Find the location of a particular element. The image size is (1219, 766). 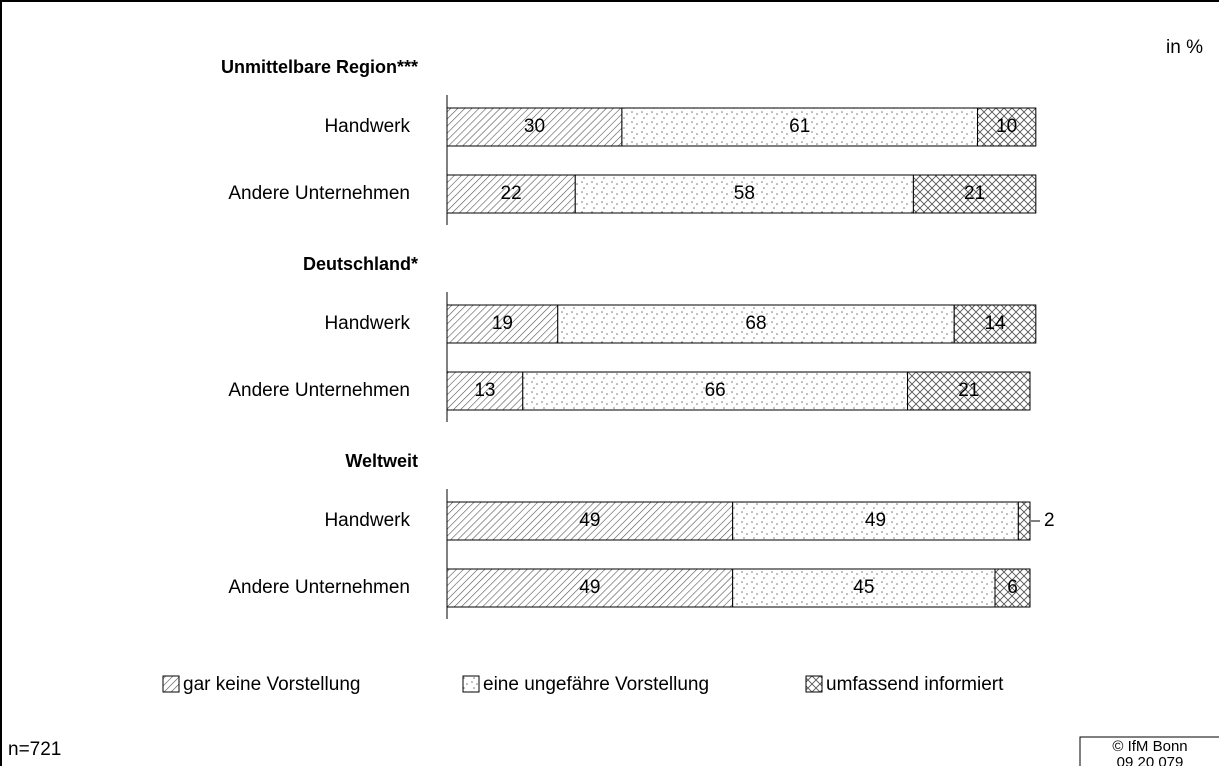

value-label: 2 is located at coordinates (1049, 520).